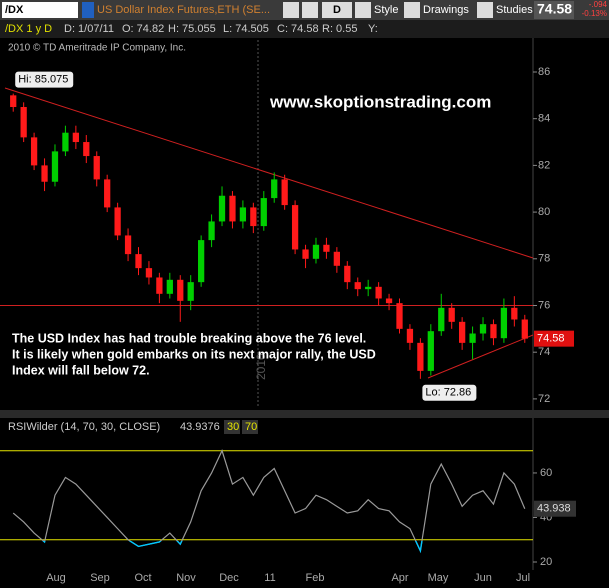 This screenshot has width=609, height=588. I want to click on level-chip, so click(232, 427).